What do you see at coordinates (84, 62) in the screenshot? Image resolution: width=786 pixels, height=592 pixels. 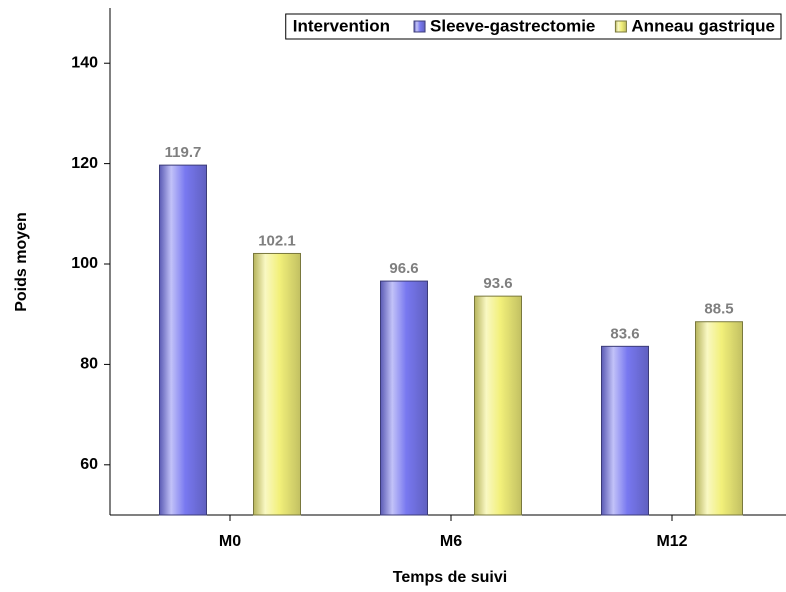 I see `y-tick-label: 140` at bounding box center [84, 62].